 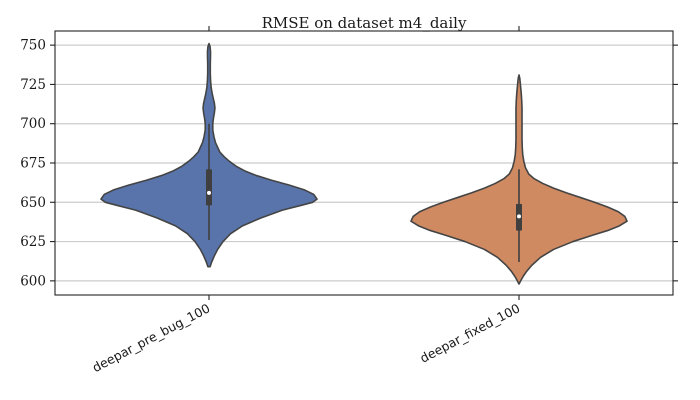 What do you see at coordinates (209, 187) in the screenshot?
I see `violin-iqr-box` at bounding box center [209, 187].